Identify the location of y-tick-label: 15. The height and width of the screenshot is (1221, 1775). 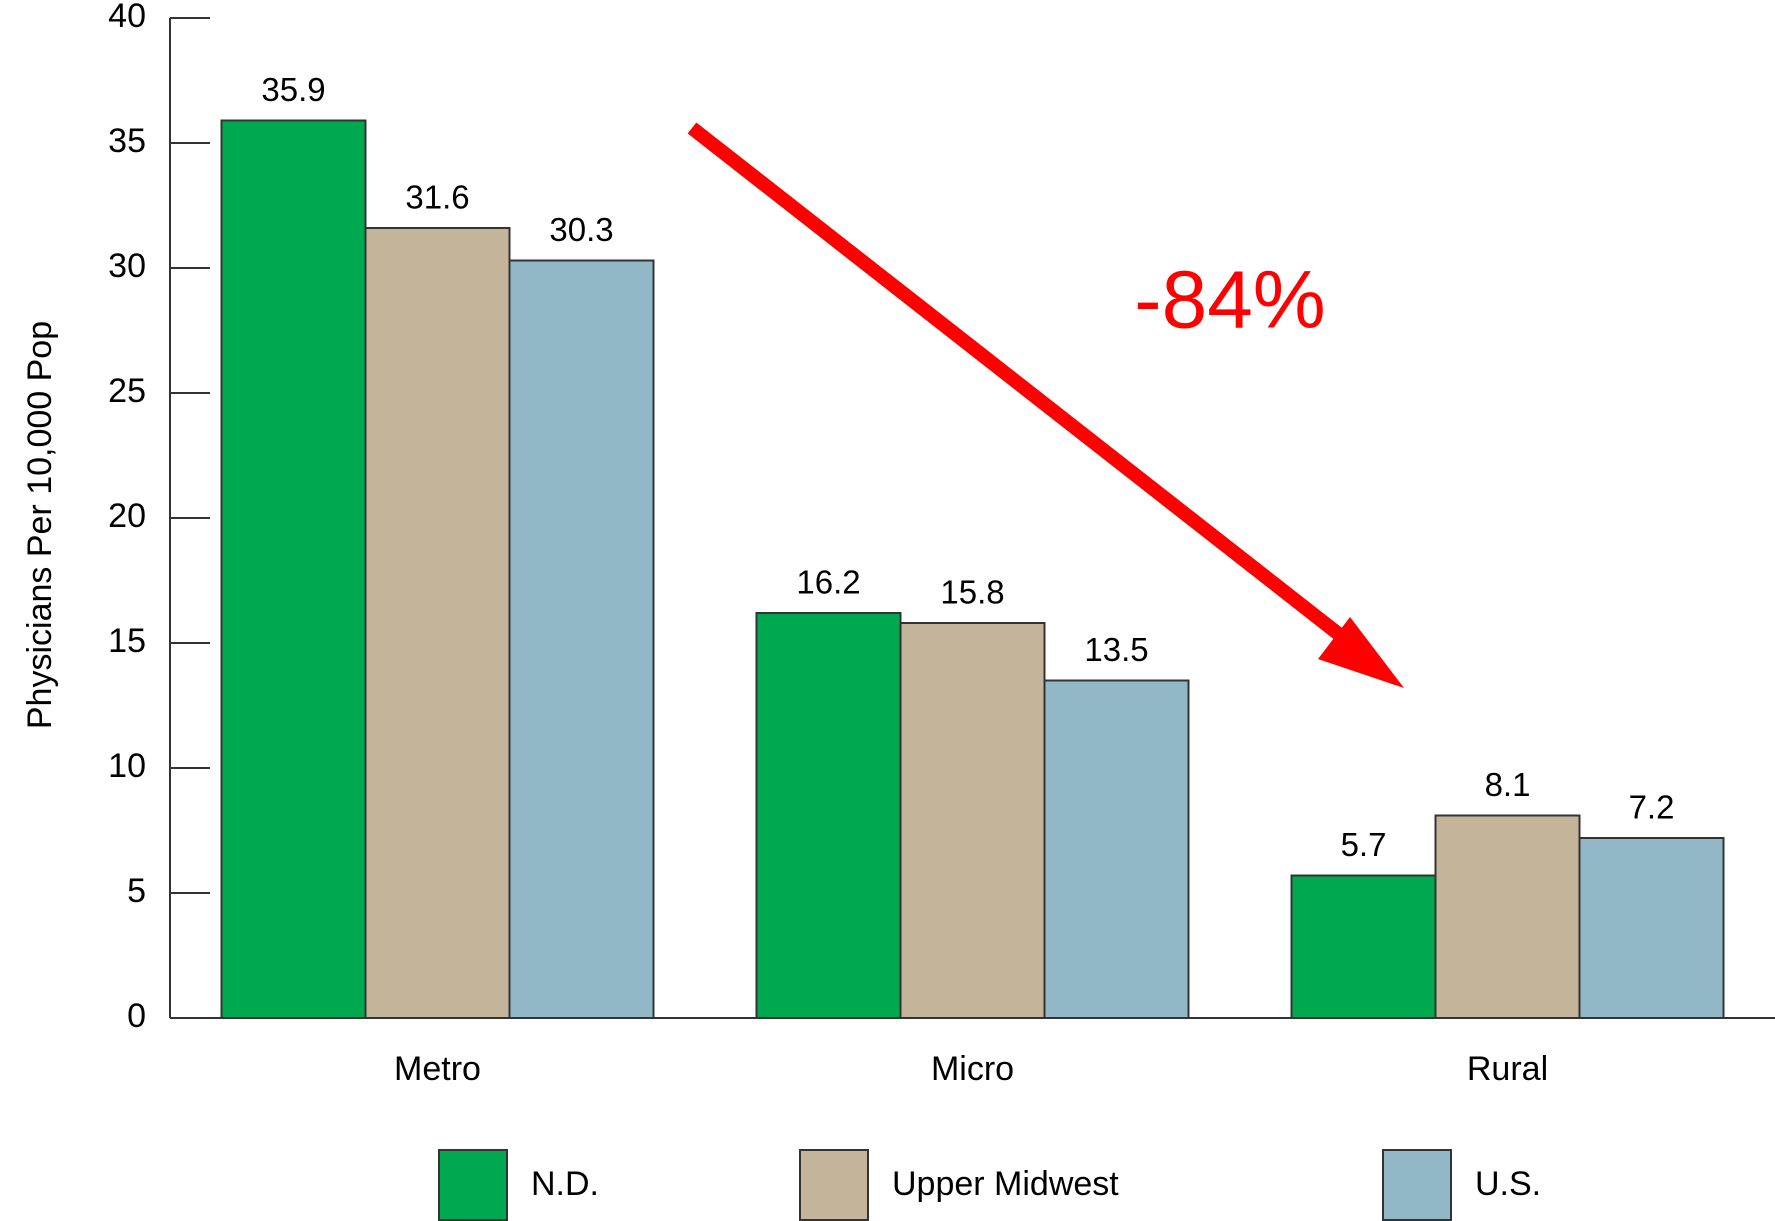
(127, 641).